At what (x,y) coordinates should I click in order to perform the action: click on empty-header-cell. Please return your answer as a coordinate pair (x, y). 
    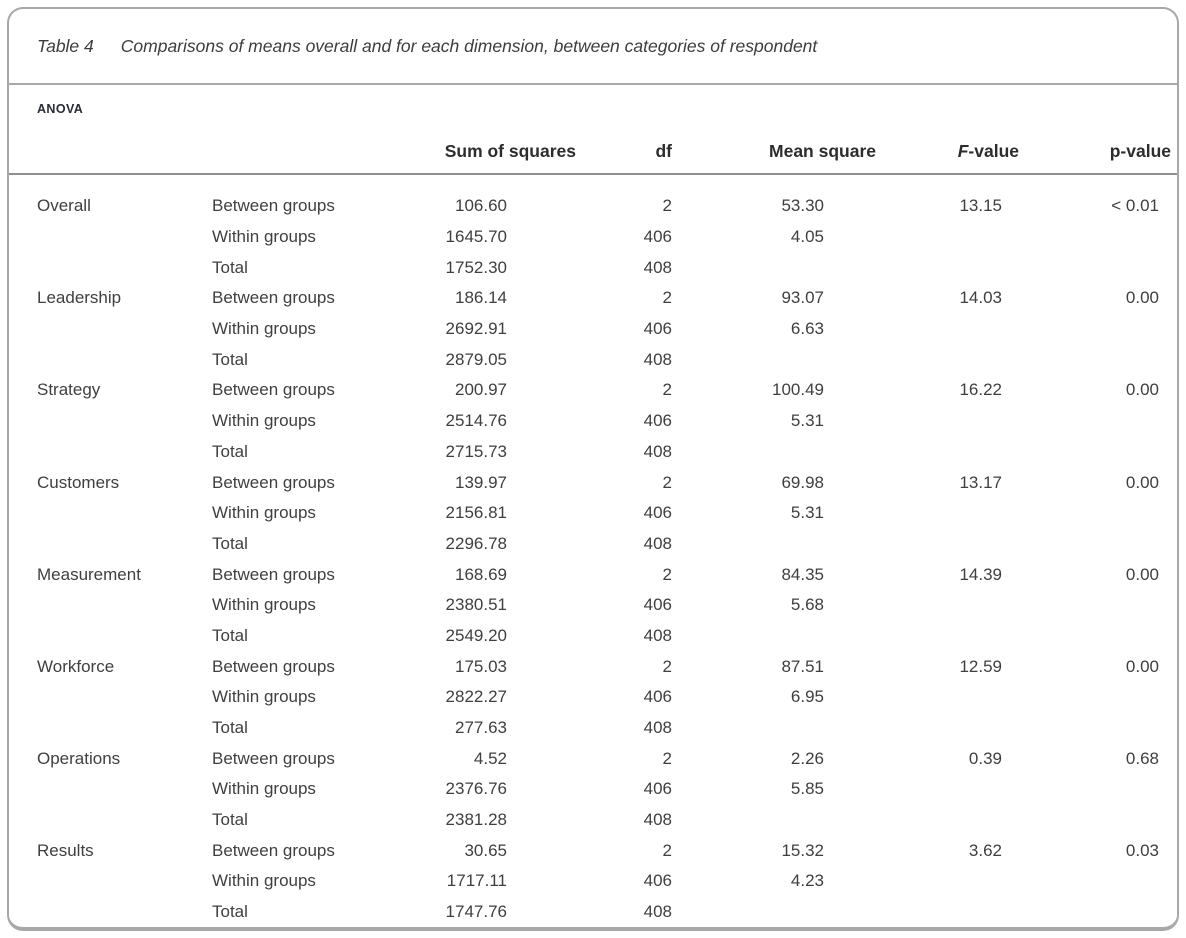
    Looking at the image, I should click on (309, 146).